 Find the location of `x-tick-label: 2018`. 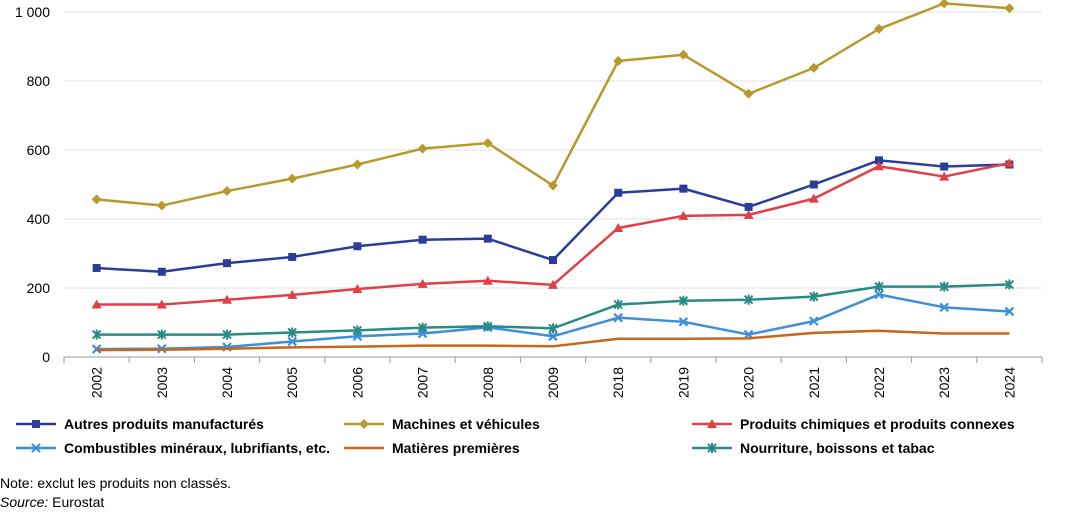

x-tick-label: 2018 is located at coordinates (618, 382).